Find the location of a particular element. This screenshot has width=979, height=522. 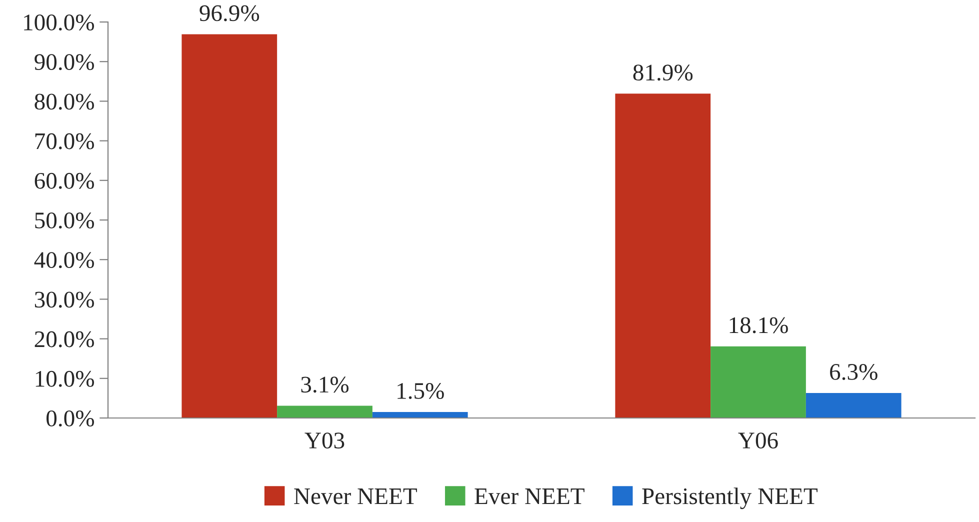

data-label: 96.9% is located at coordinates (230, 13).